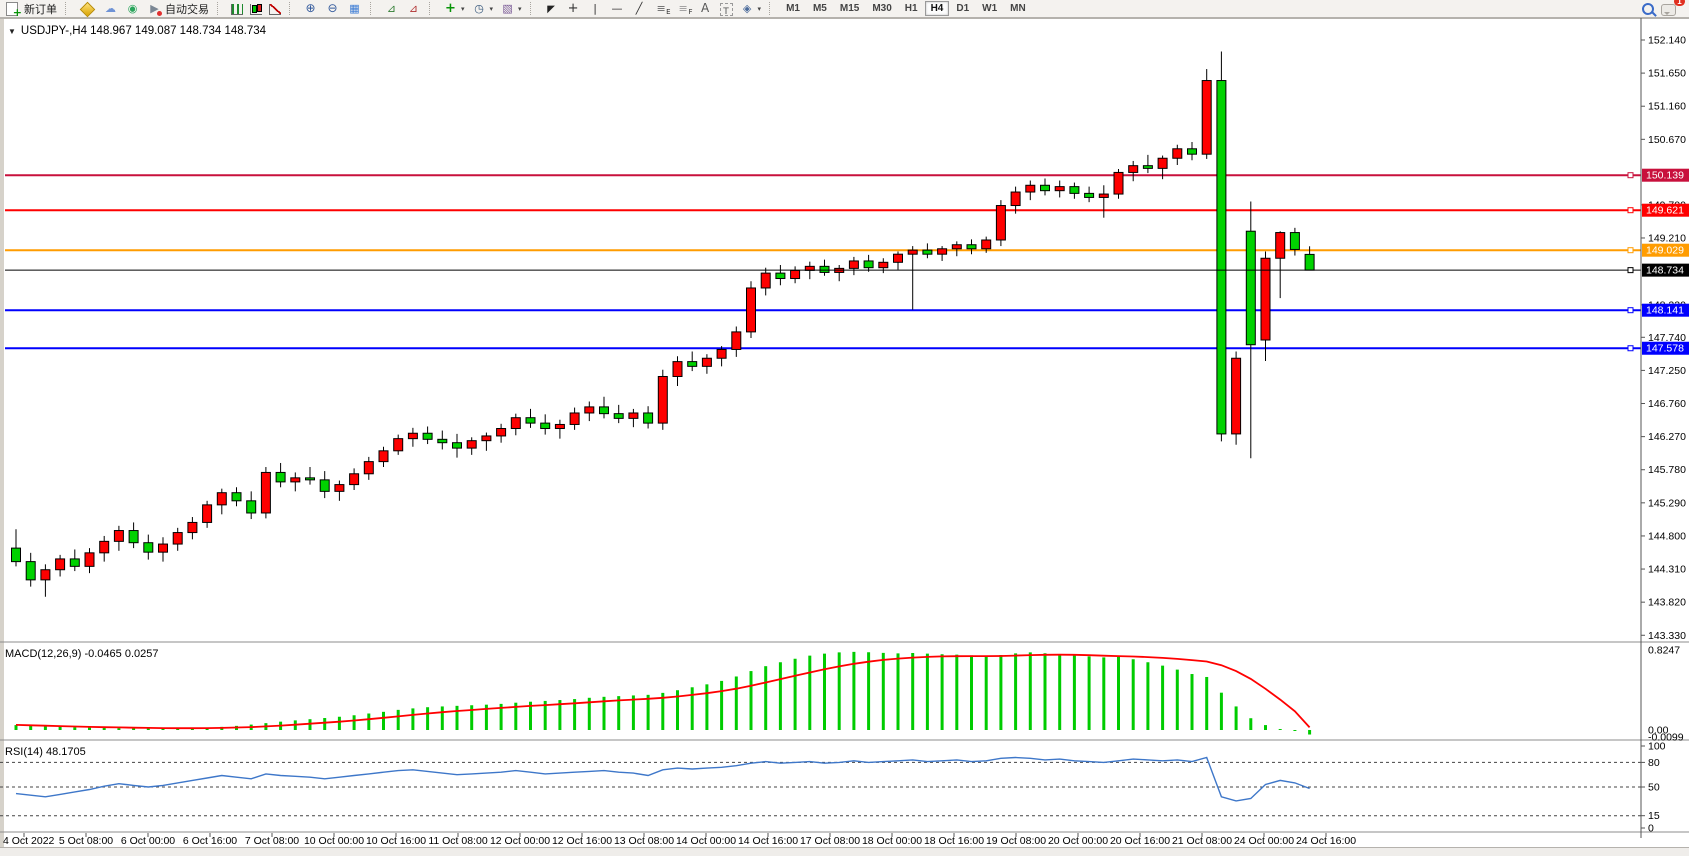 The width and height of the screenshot is (1689, 856). What do you see at coordinates (849, 8) in the screenshot?
I see `timeframe-m15-button: M15` at bounding box center [849, 8].